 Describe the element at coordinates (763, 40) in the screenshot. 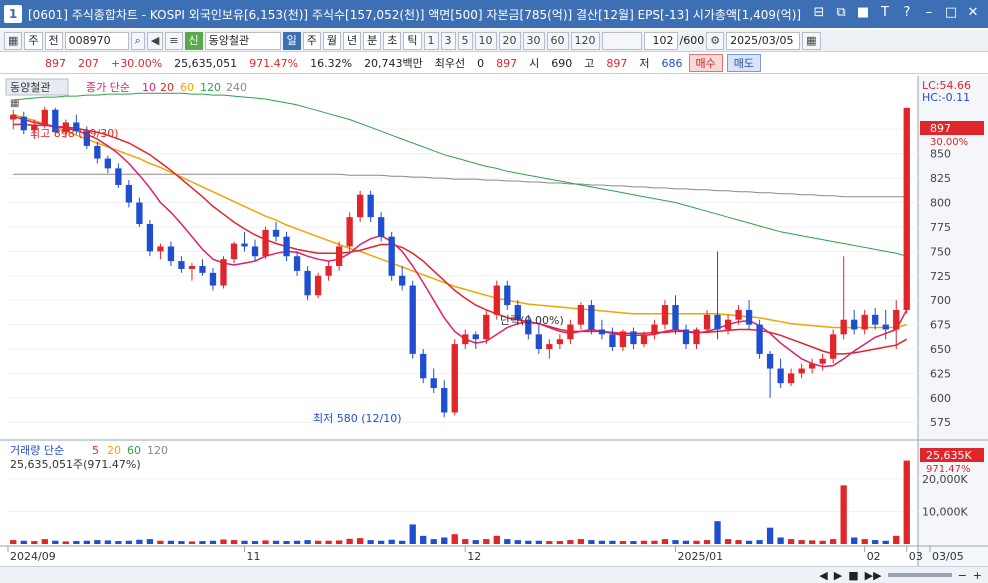

I see `date-input: 2025/03/05` at that location.